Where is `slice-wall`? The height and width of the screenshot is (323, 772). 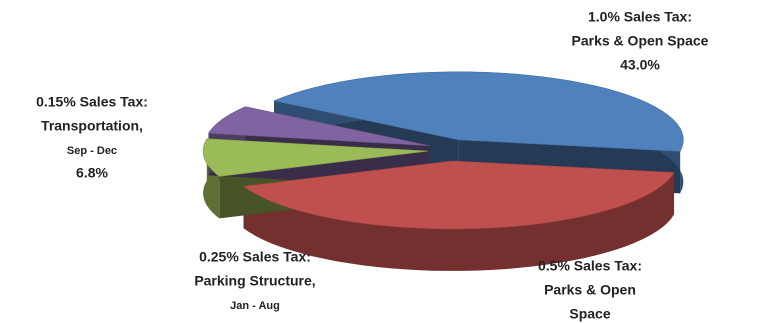
slice-wall is located at coordinates (211, 178).